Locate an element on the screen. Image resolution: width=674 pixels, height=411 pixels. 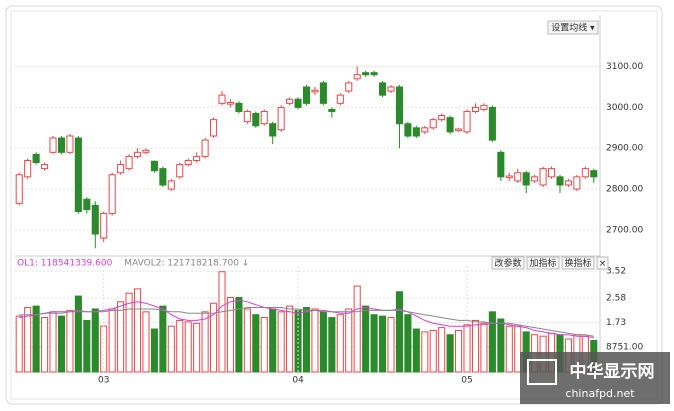
ma-settings-button is located at coordinates (573, 27).